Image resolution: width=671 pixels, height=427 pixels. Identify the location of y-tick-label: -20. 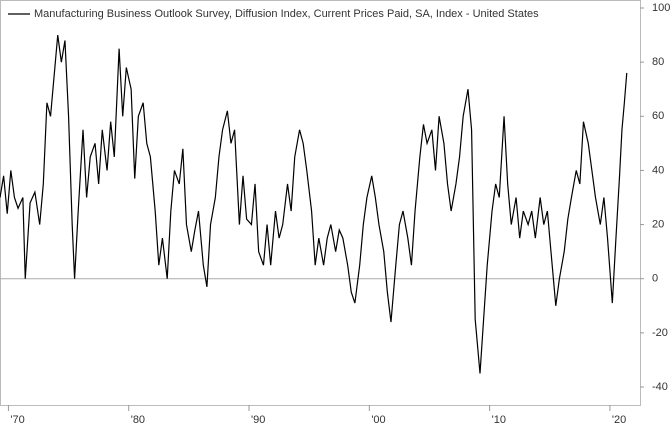
(660, 333).